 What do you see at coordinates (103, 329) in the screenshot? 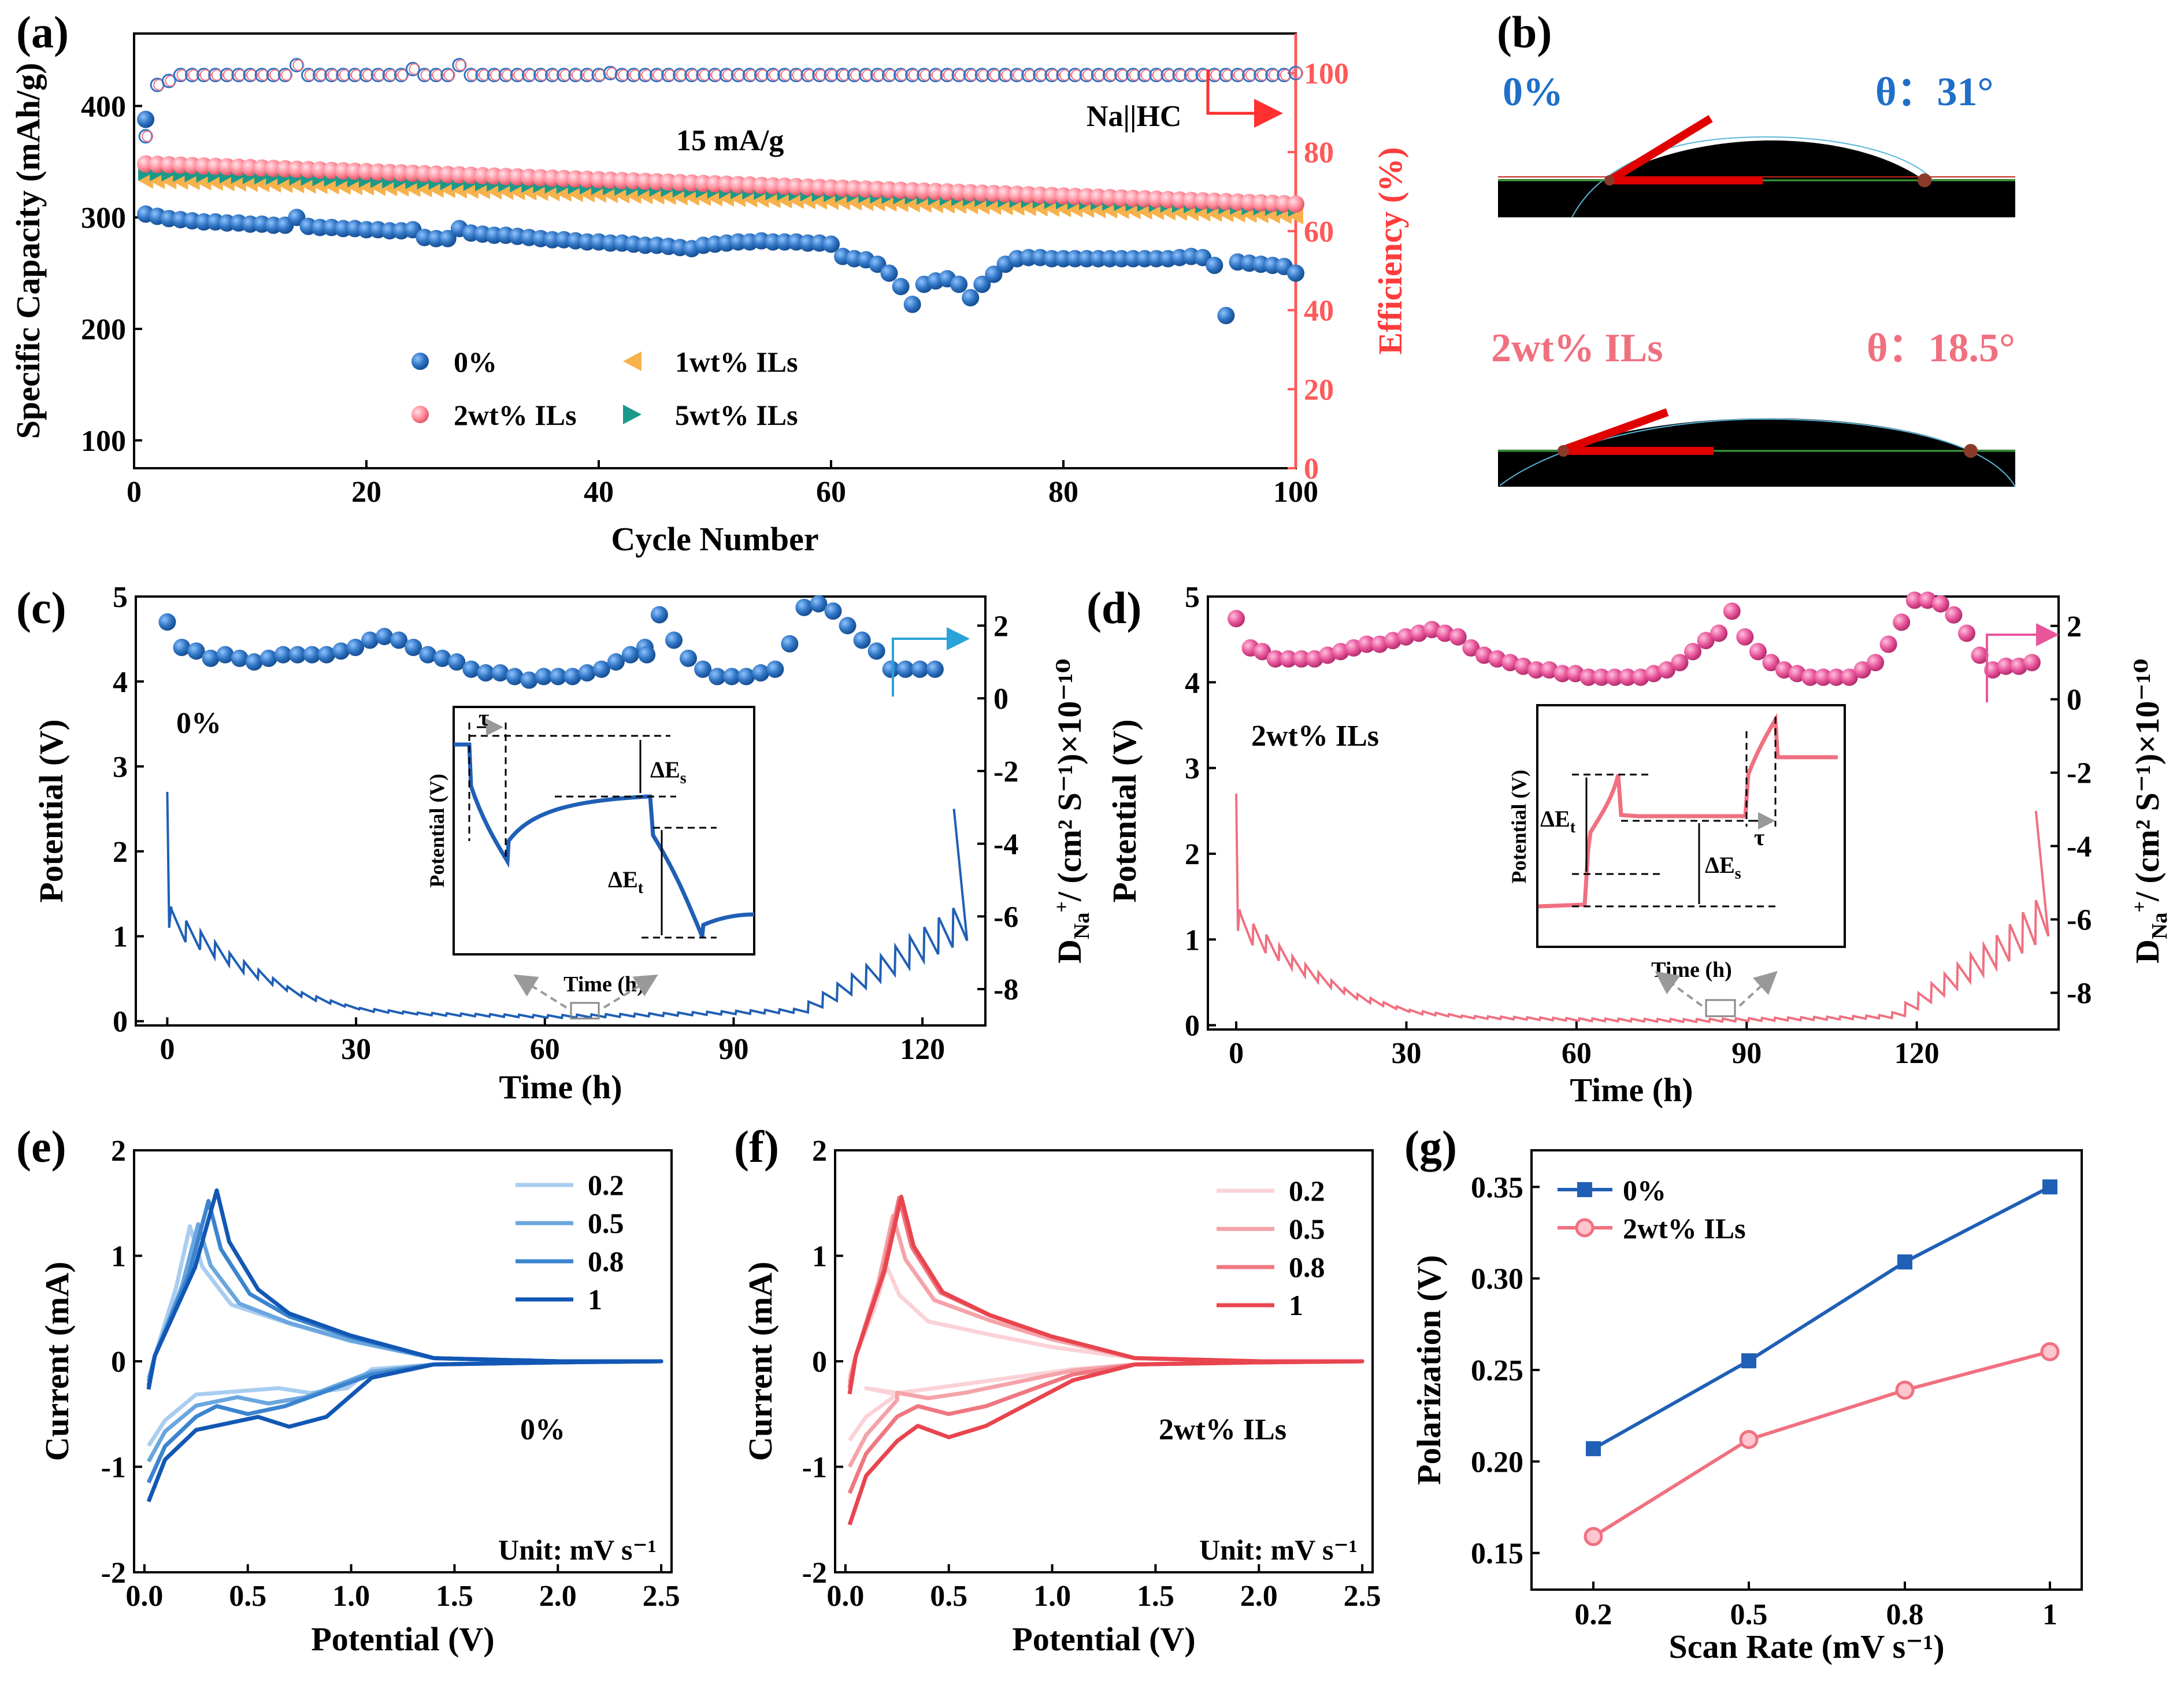
I see `y-tick-label: 200` at bounding box center [103, 329].